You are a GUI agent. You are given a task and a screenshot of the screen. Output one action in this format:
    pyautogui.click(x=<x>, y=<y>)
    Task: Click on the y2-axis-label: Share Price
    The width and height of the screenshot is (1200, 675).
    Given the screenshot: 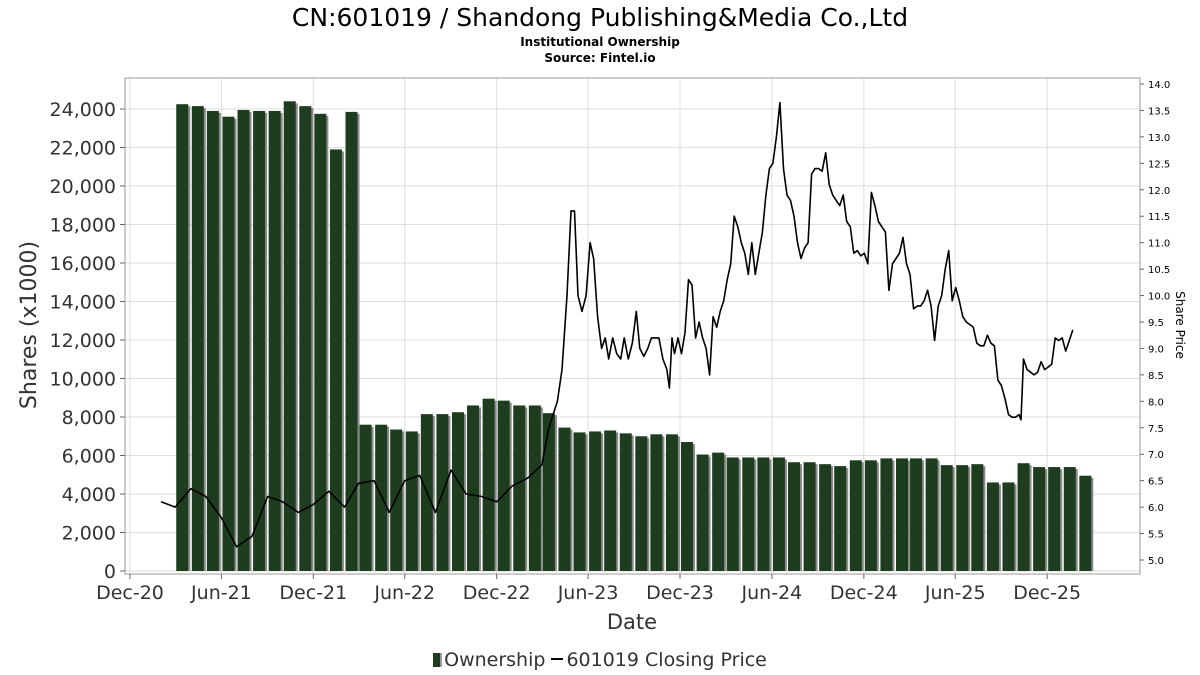 What is the action you would take?
    pyautogui.click(x=1180, y=325)
    